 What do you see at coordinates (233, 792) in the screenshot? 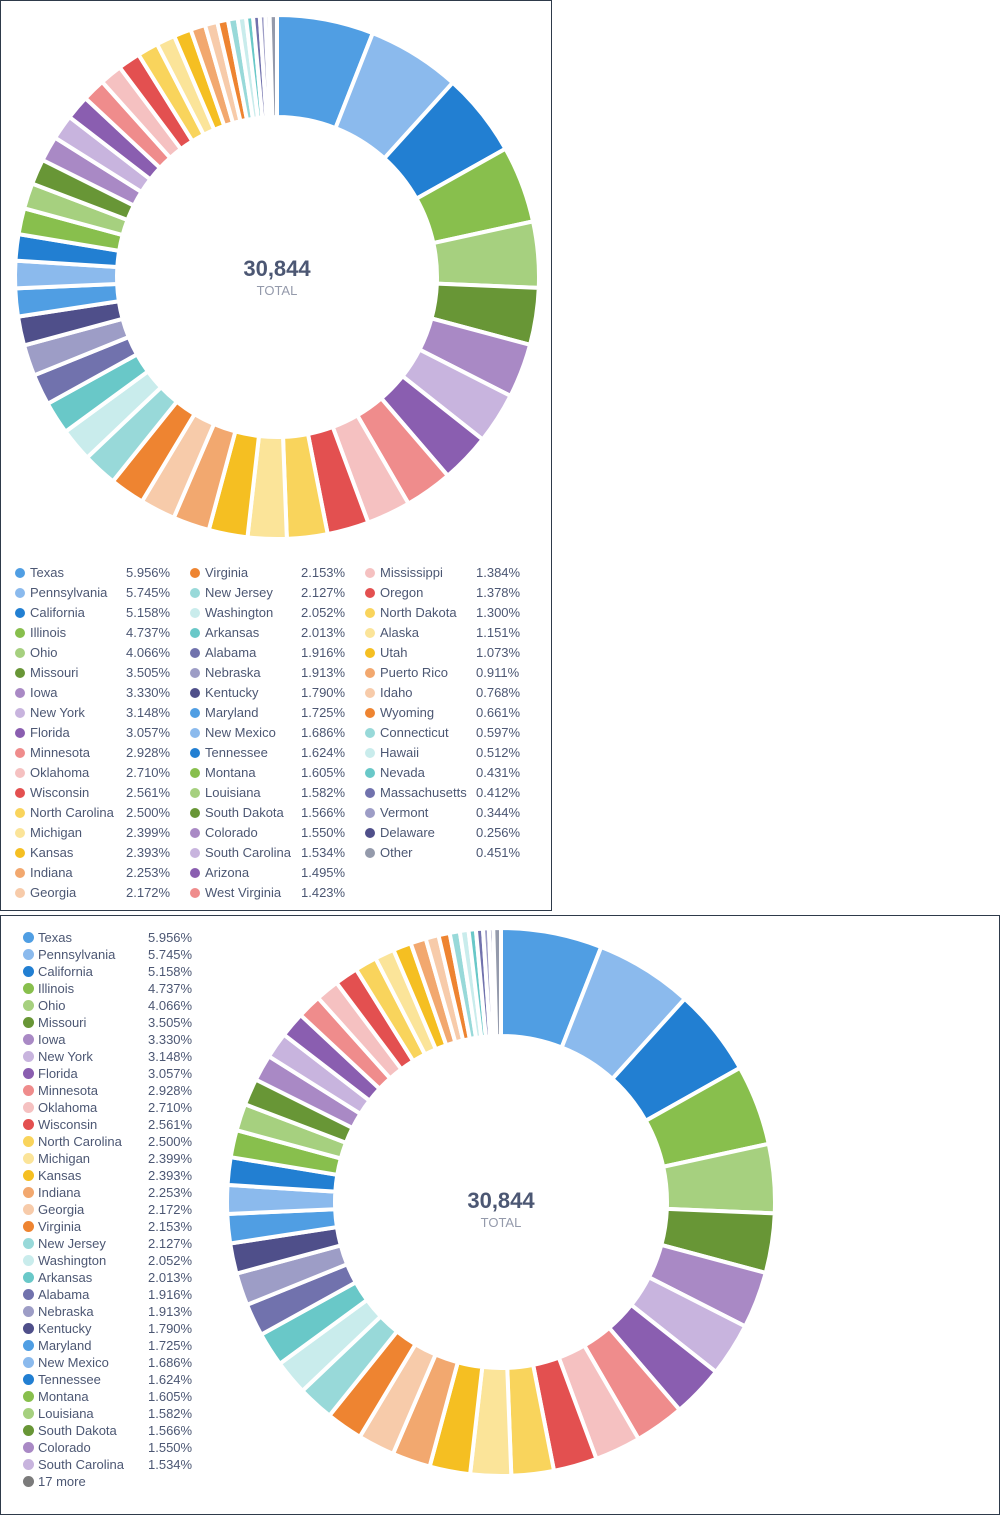
I see `legend-label: Louisiana` at bounding box center [233, 792].